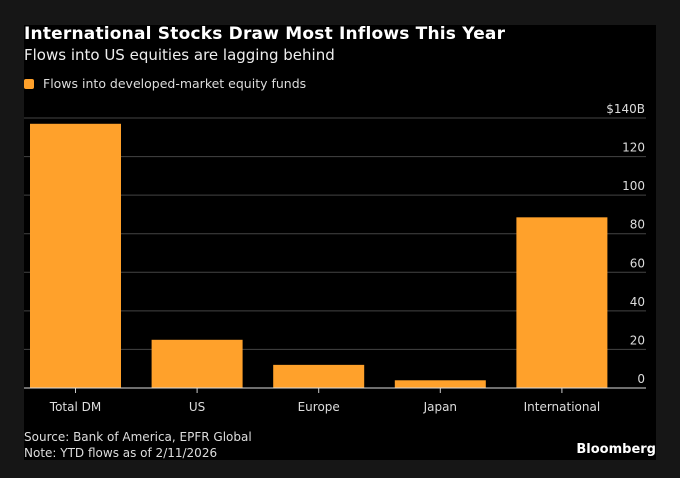 This screenshot has height=478, width=680. I want to click on bloomberg-logo: Bloomberg, so click(616, 449).